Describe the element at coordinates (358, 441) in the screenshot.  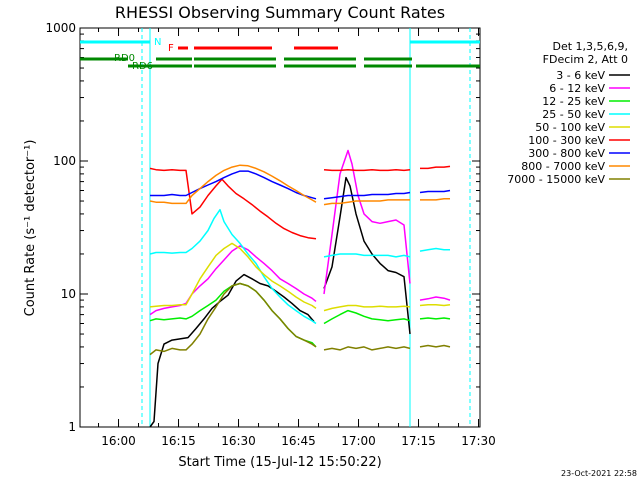
I see `x-tick-label: 17:00` at that location.